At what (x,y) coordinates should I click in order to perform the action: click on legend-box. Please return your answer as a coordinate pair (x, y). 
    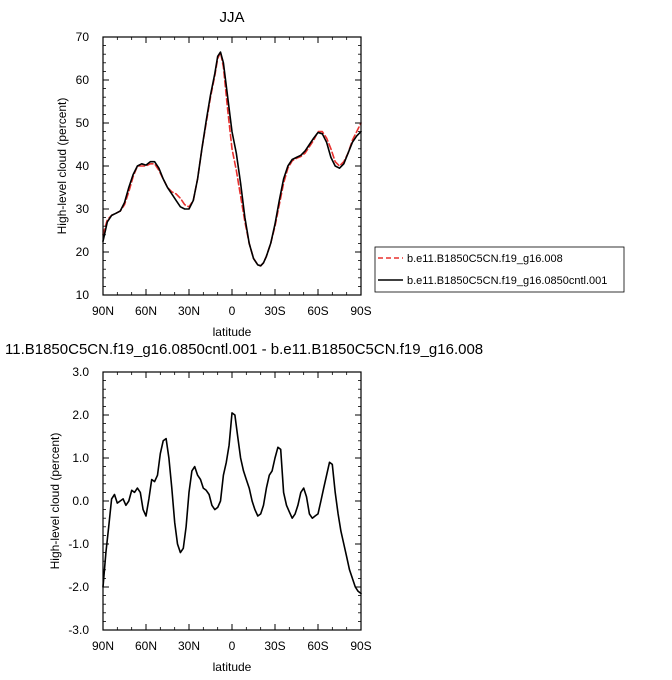
    Looking at the image, I should click on (499, 269).